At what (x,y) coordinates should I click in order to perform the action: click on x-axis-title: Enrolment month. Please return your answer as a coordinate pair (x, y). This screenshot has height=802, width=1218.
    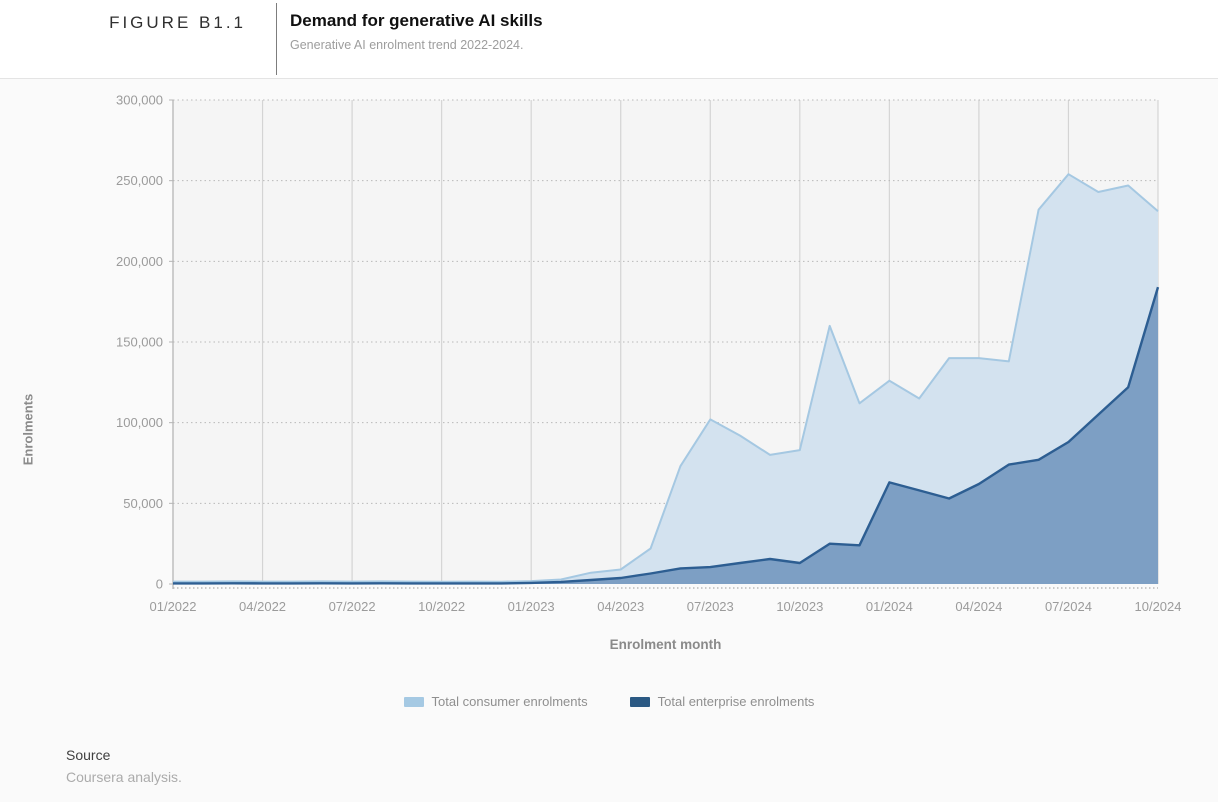
    Looking at the image, I should click on (665, 644).